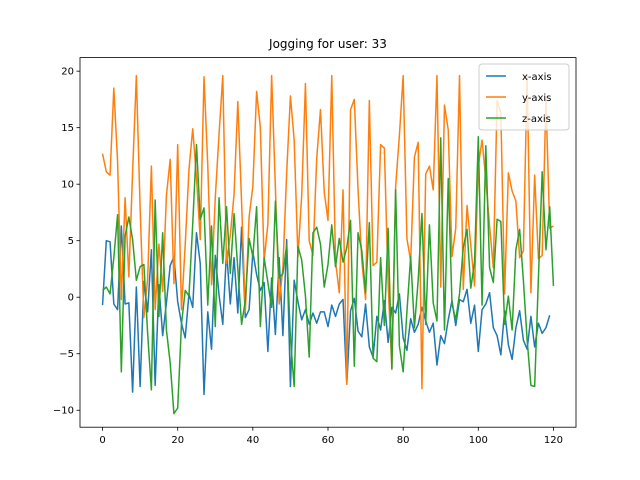 This screenshot has height=480, width=640. I want to click on y-tick-label: 20, so click(67, 72).